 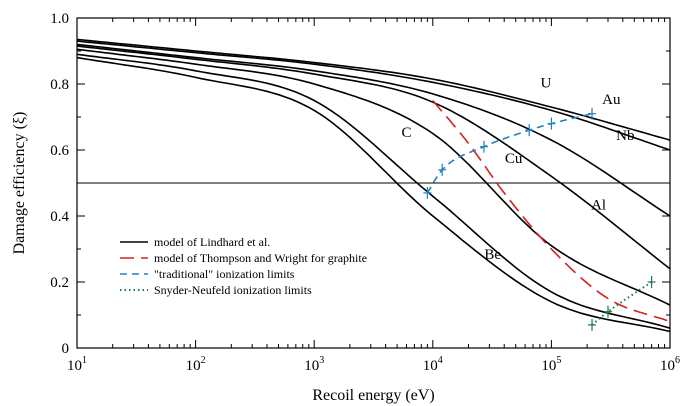 I want to click on series-line-traditional, so click(x=509, y=153).